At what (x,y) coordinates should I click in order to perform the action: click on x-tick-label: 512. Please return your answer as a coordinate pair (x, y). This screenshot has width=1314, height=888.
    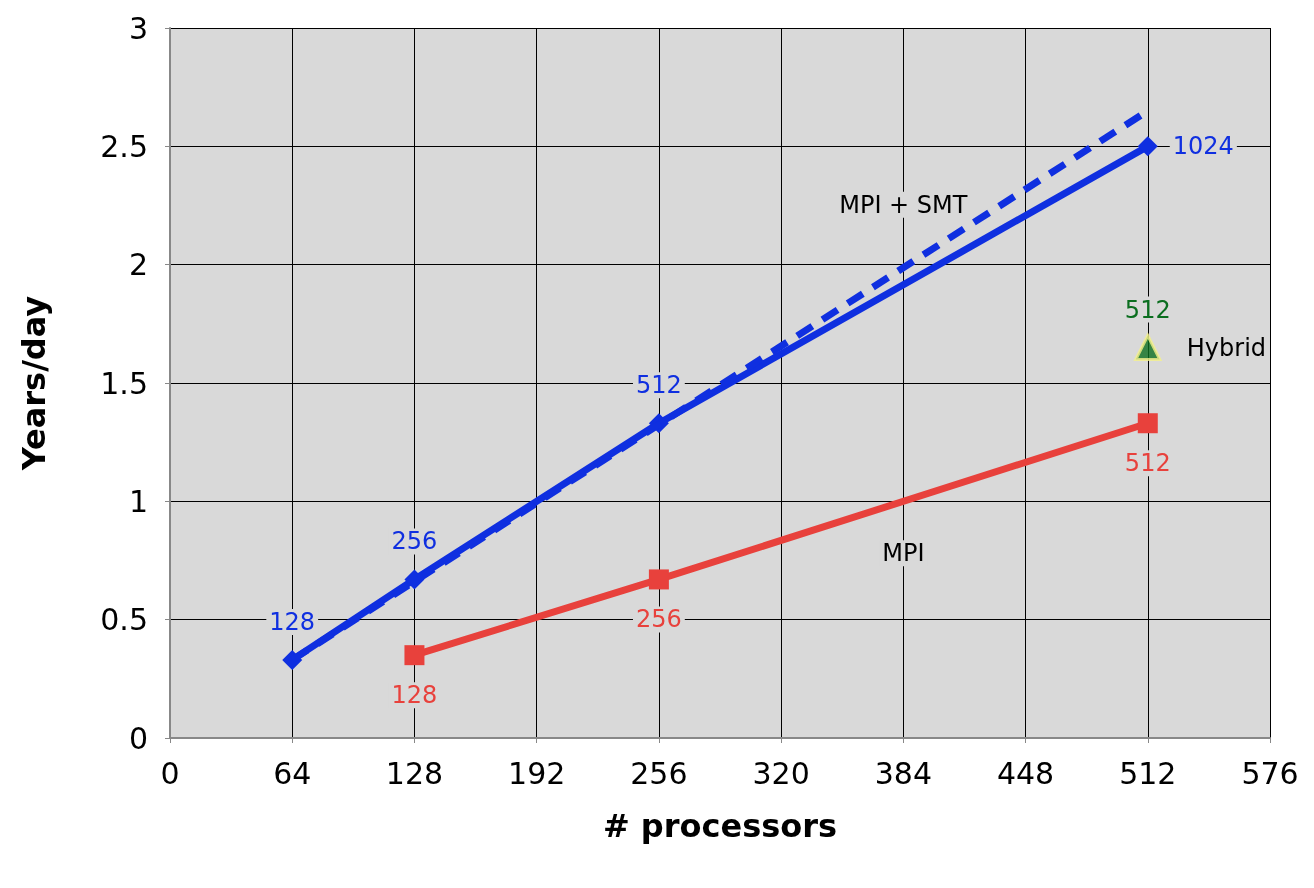
    Looking at the image, I should click on (1148, 773).